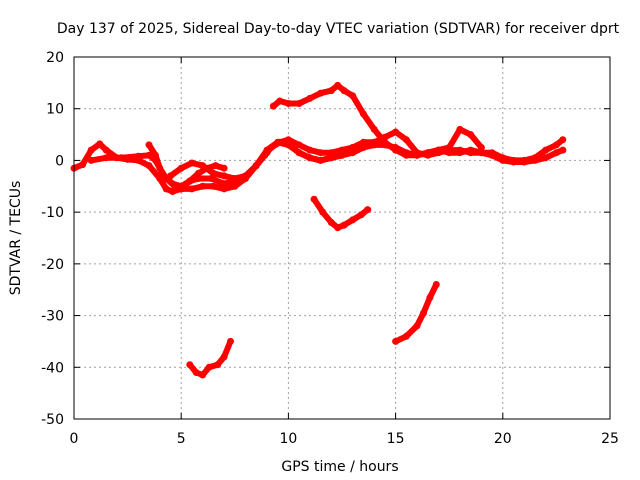 This screenshot has width=640, height=480. I want to click on x-tick-label: 20, so click(503, 439).